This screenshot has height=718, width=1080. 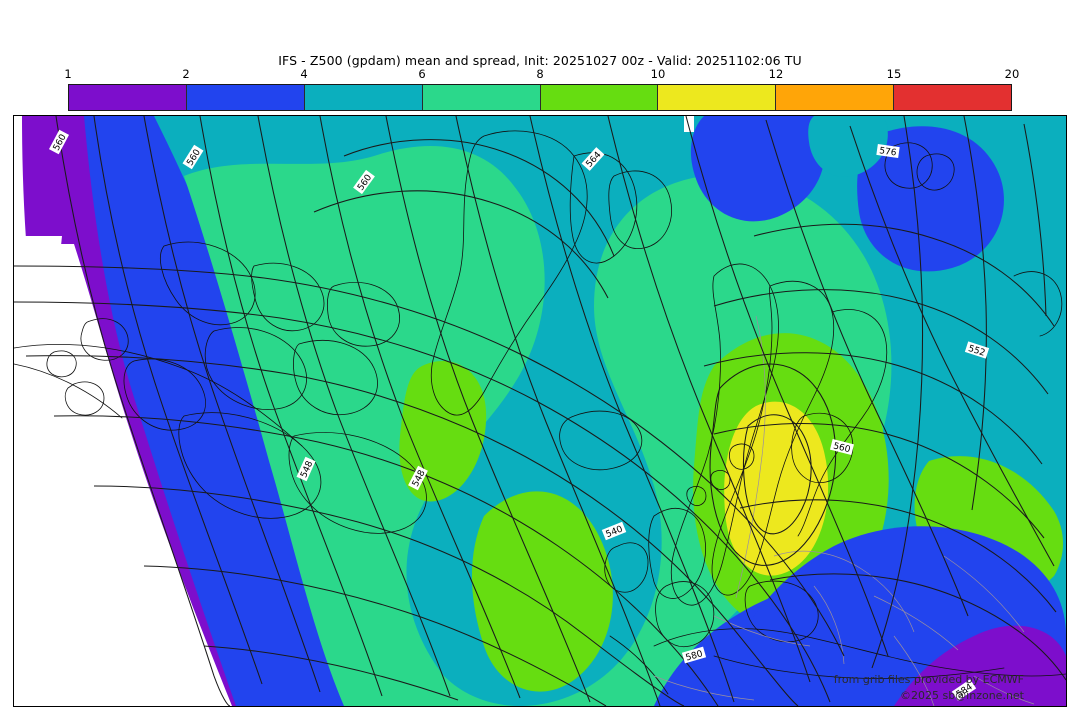 What do you see at coordinates (245, 97) in the screenshot?
I see `colorbar-segment-blue` at bounding box center [245, 97].